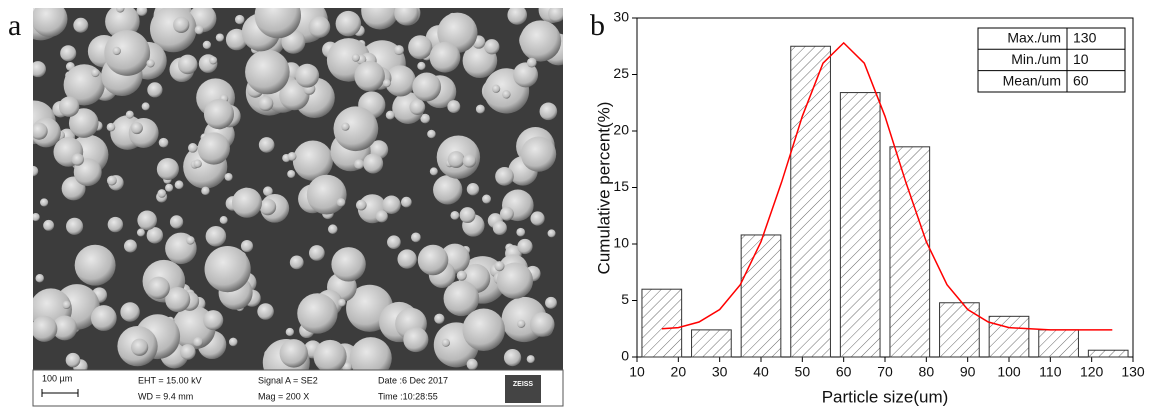 The height and width of the screenshot is (413, 1150). What do you see at coordinates (1034, 38) in the screenshot?
I see `table-label: Max./um` at bounding box center [1034, 38].